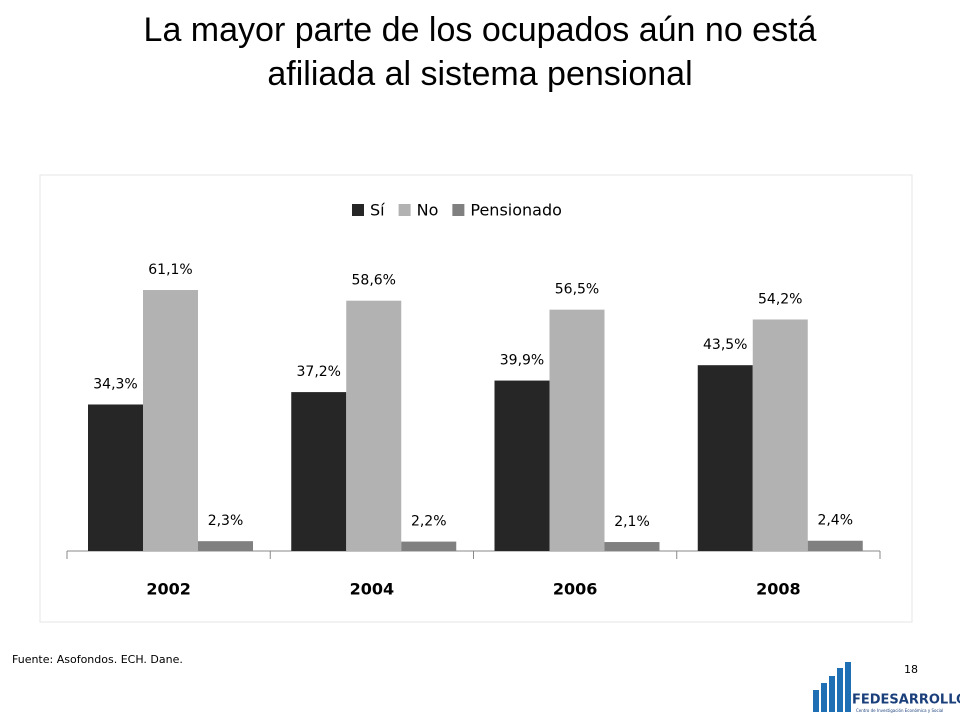 Image resolution: width=960 pixels, height=724 pixels. I want to click on value-label: 39,9%, so click(522, 361).